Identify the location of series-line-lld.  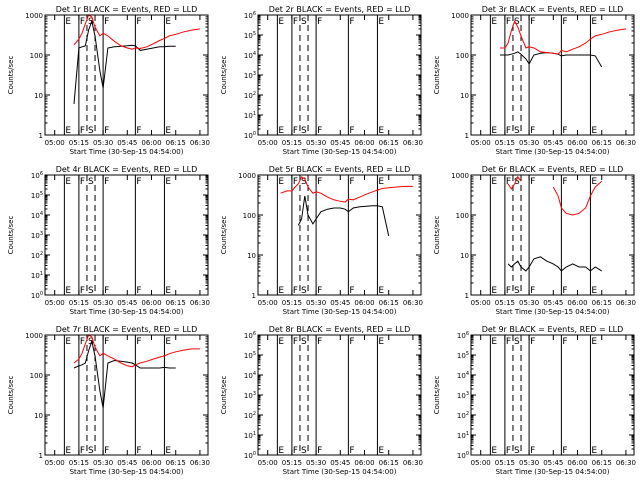
(555, 195).